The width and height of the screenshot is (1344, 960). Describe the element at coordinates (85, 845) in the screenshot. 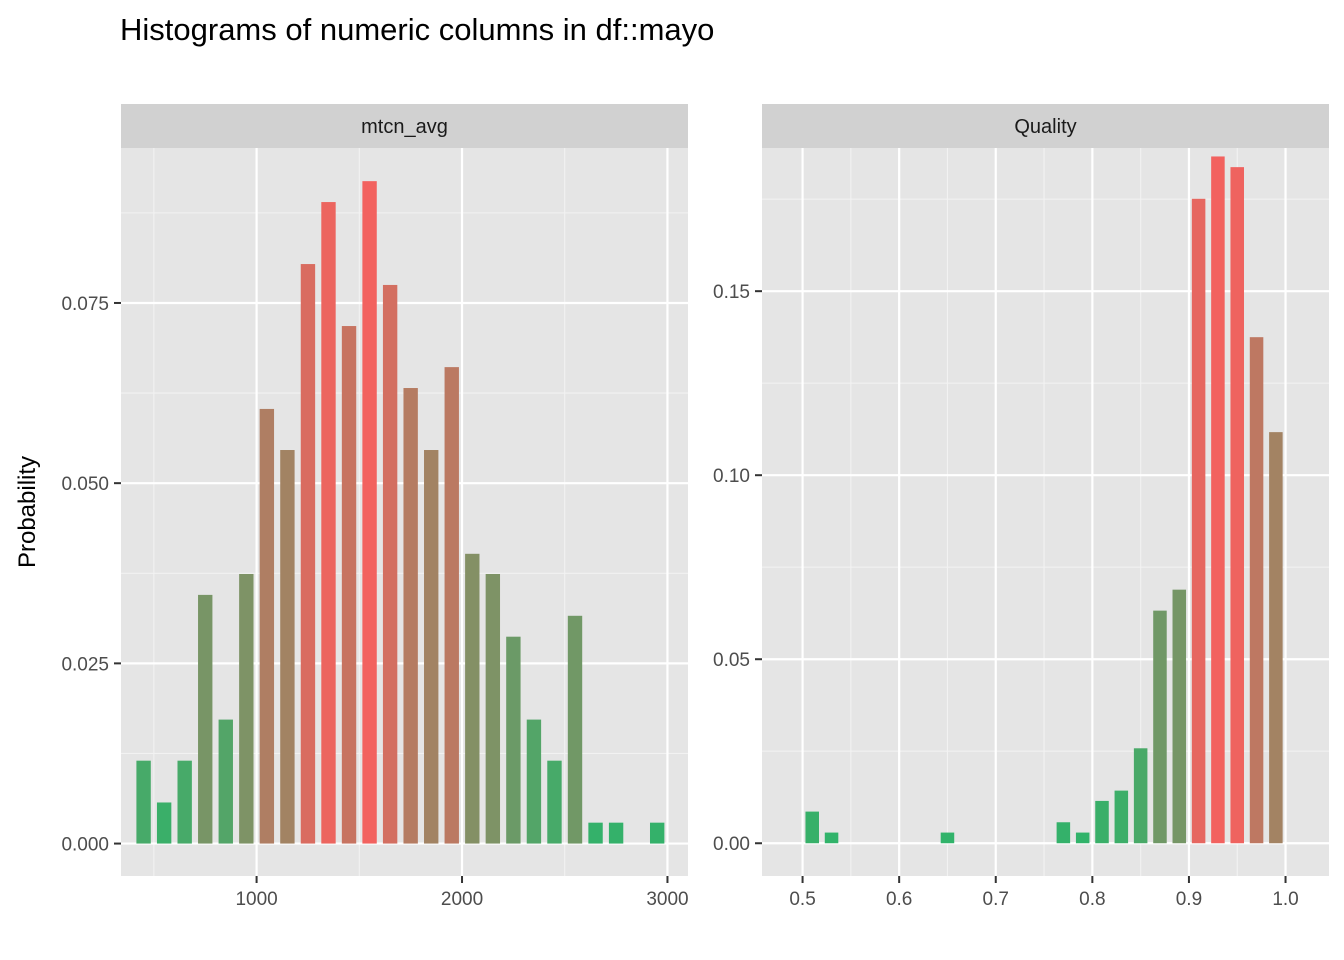

I see `y-tick-label: 0.000` at that location.